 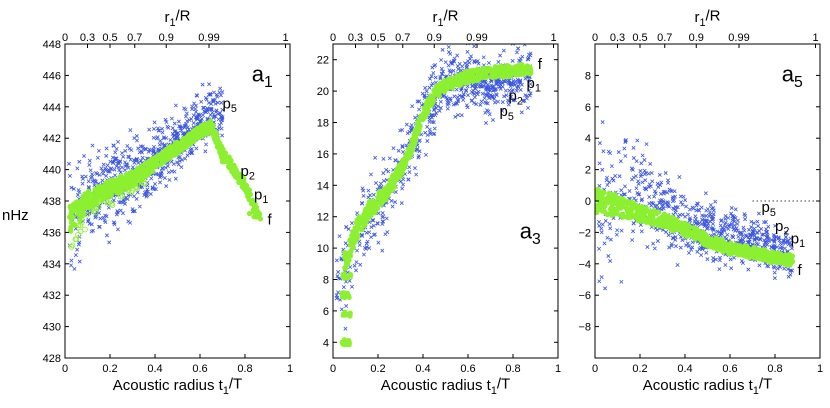 I want to click on y-tick-label: 16, so click(x=323, y=155).